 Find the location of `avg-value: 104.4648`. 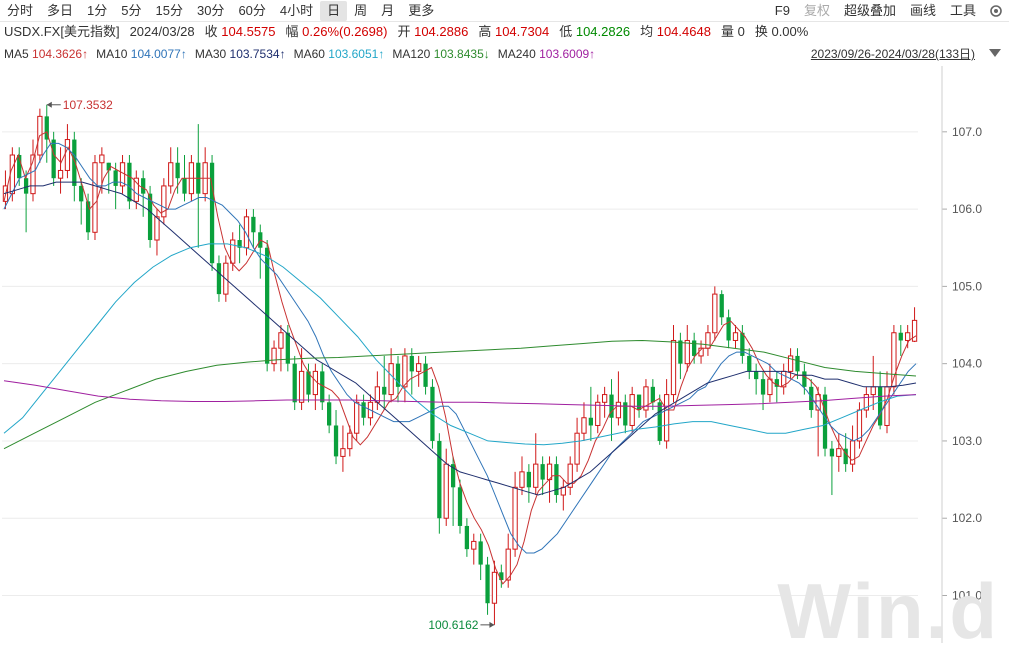

avg-value: 104.4648 is located at coordinates (683, 31).